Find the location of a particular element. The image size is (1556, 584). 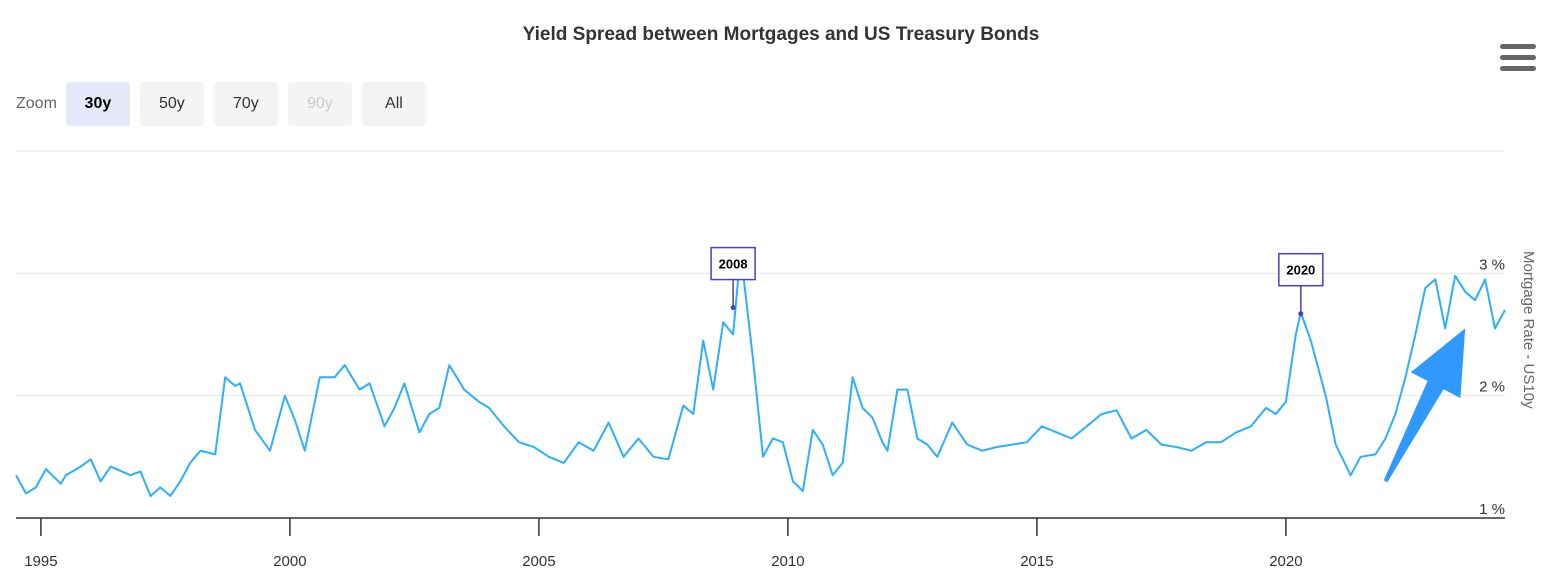

x-tick-label: 1995 is located at coordinates (40, 561).